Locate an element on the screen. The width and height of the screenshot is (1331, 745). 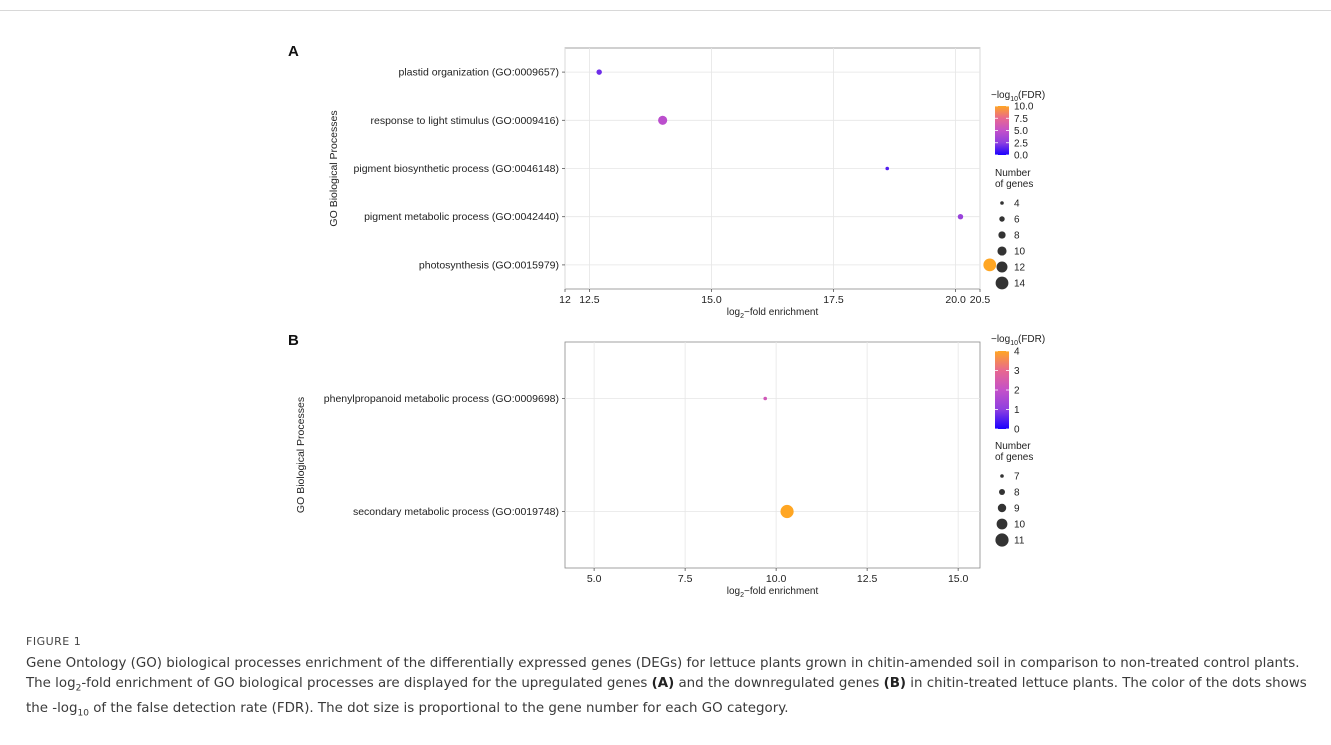
caption-ref-a: (A) is located at coordinates (663, 683).